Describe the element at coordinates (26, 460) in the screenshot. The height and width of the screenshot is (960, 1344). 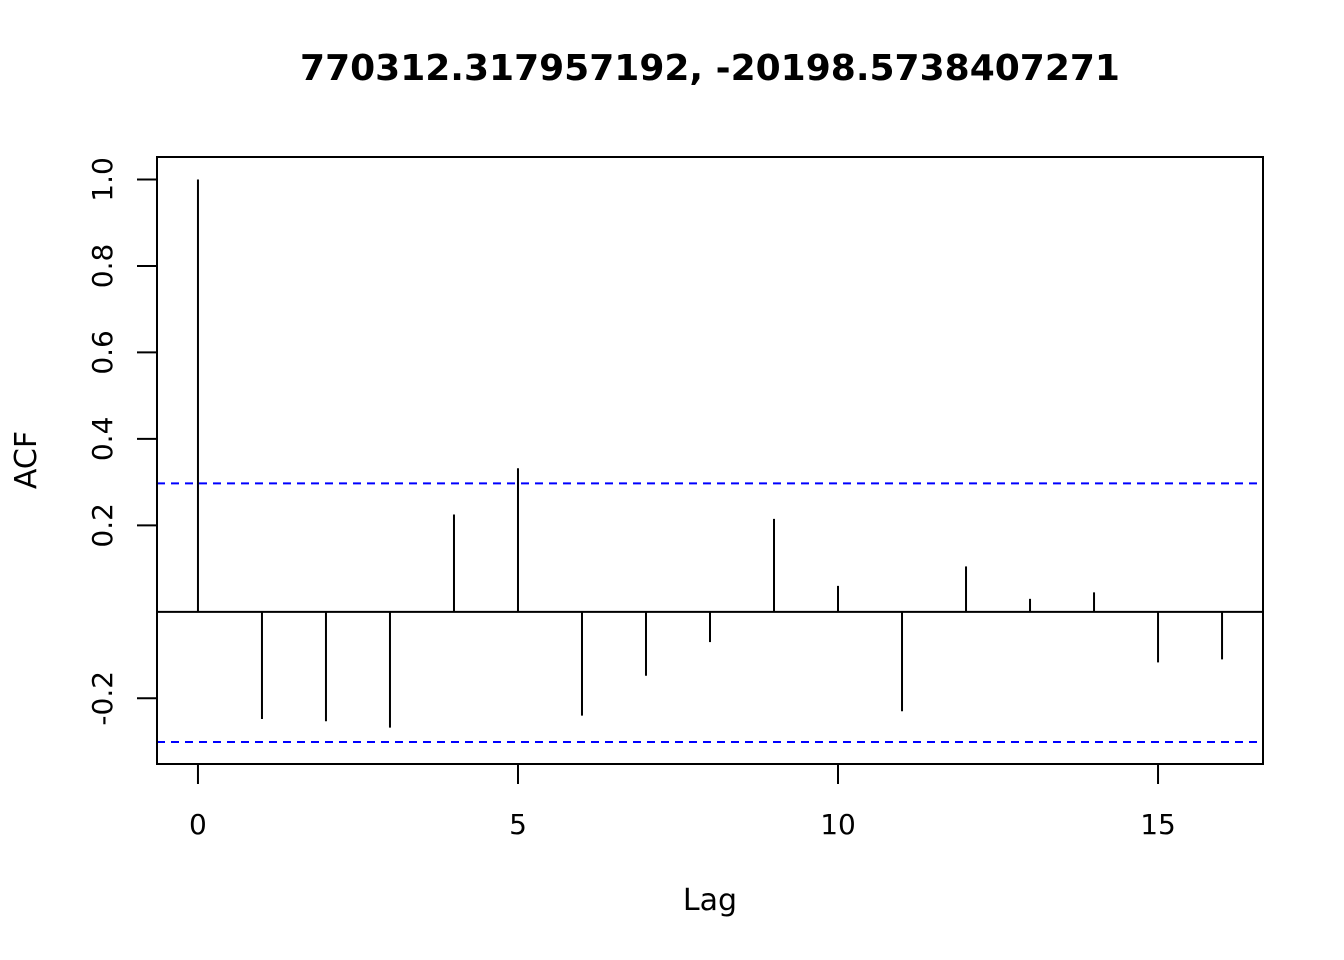
I see `y-axis-label: ACF` at that location.